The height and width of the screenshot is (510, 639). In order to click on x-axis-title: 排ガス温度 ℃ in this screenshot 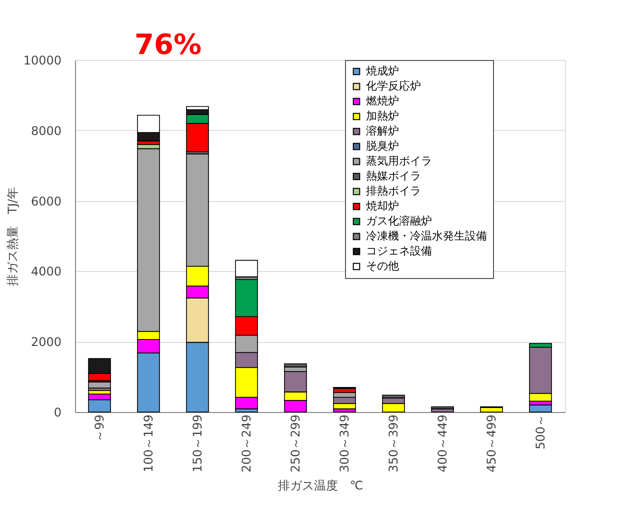, I will do `click(321, 485)`.